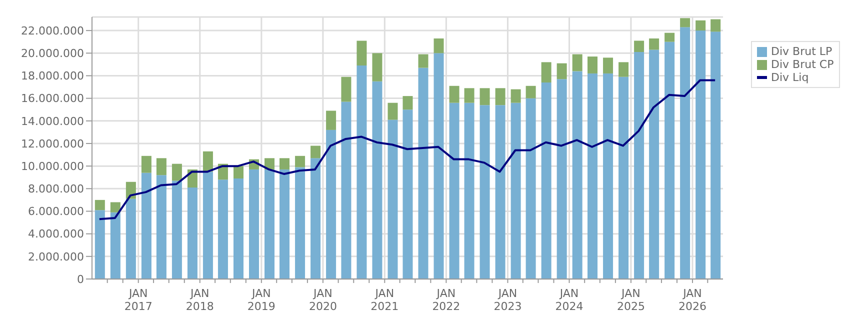  What do you see at coordinates (52, 143) in the screenshot?
I see `y-tick-label: 12.000.000` at bounding box center [52, 143].